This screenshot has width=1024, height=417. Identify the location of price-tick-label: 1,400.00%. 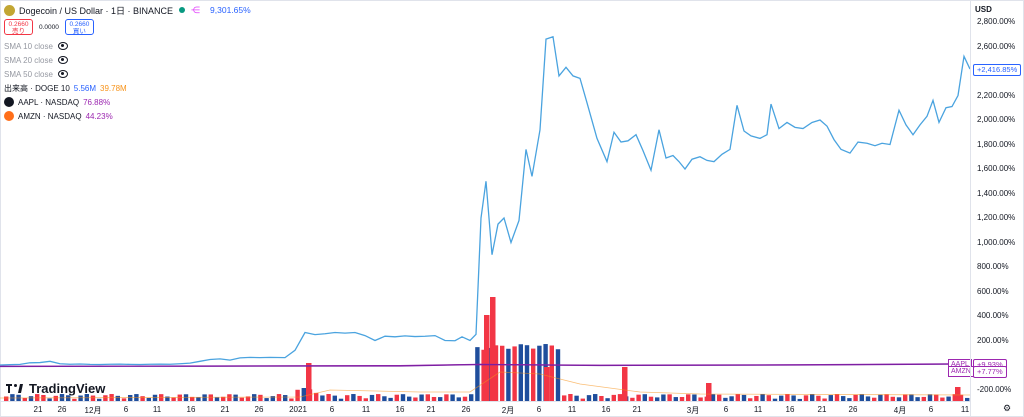
(996, 193).